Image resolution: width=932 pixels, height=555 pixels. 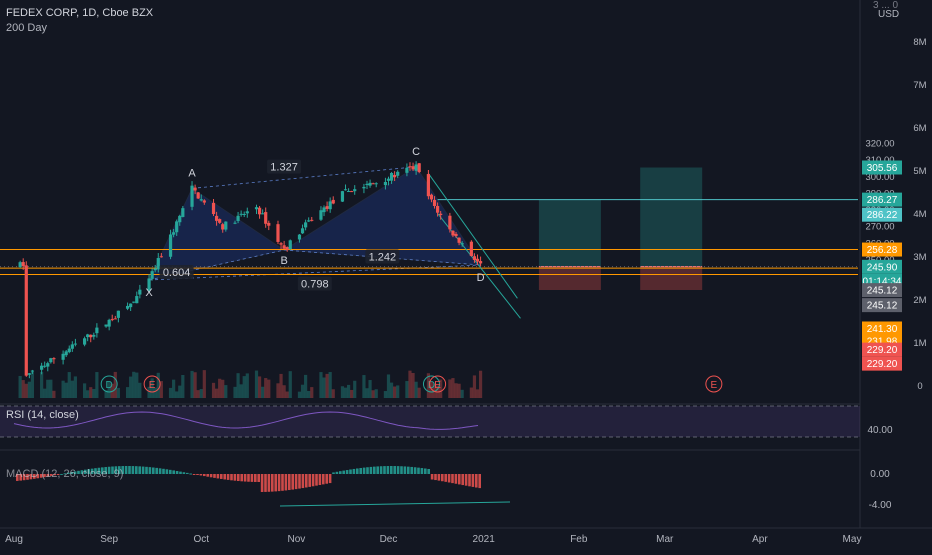 What do you see at coordinates (64, 474) in the screenshot?
I see `macd-title: MACD (12, 26, close, 9)` at bounding box center [64, 474].